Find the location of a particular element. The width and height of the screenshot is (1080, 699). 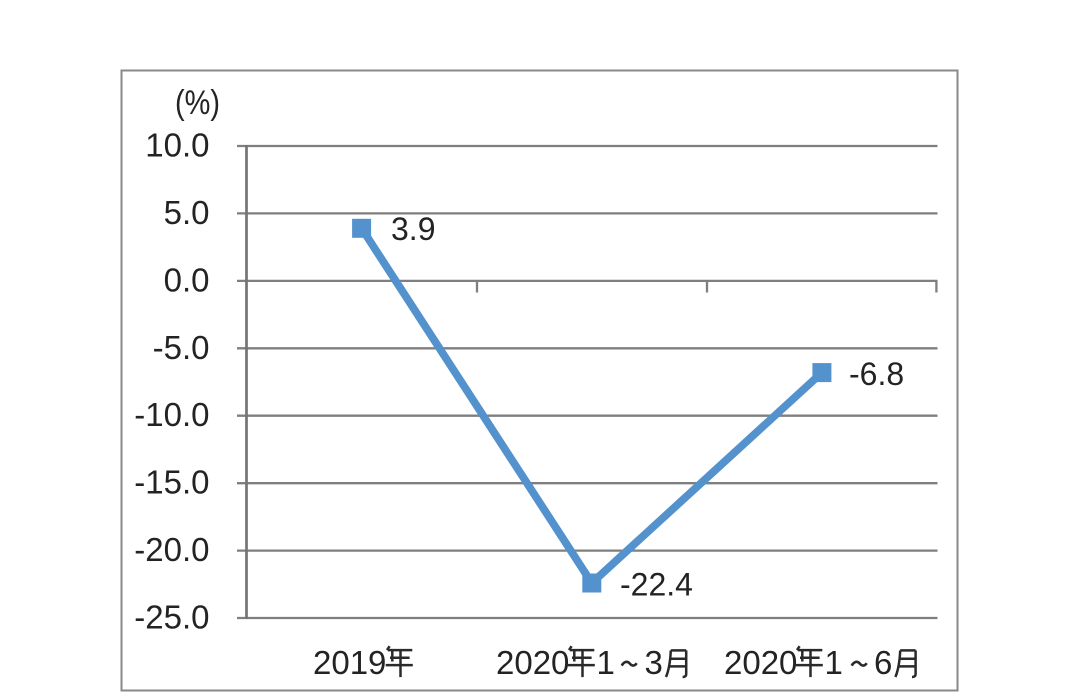

svg-text: -6.8 is located at coordinates (876, 374).